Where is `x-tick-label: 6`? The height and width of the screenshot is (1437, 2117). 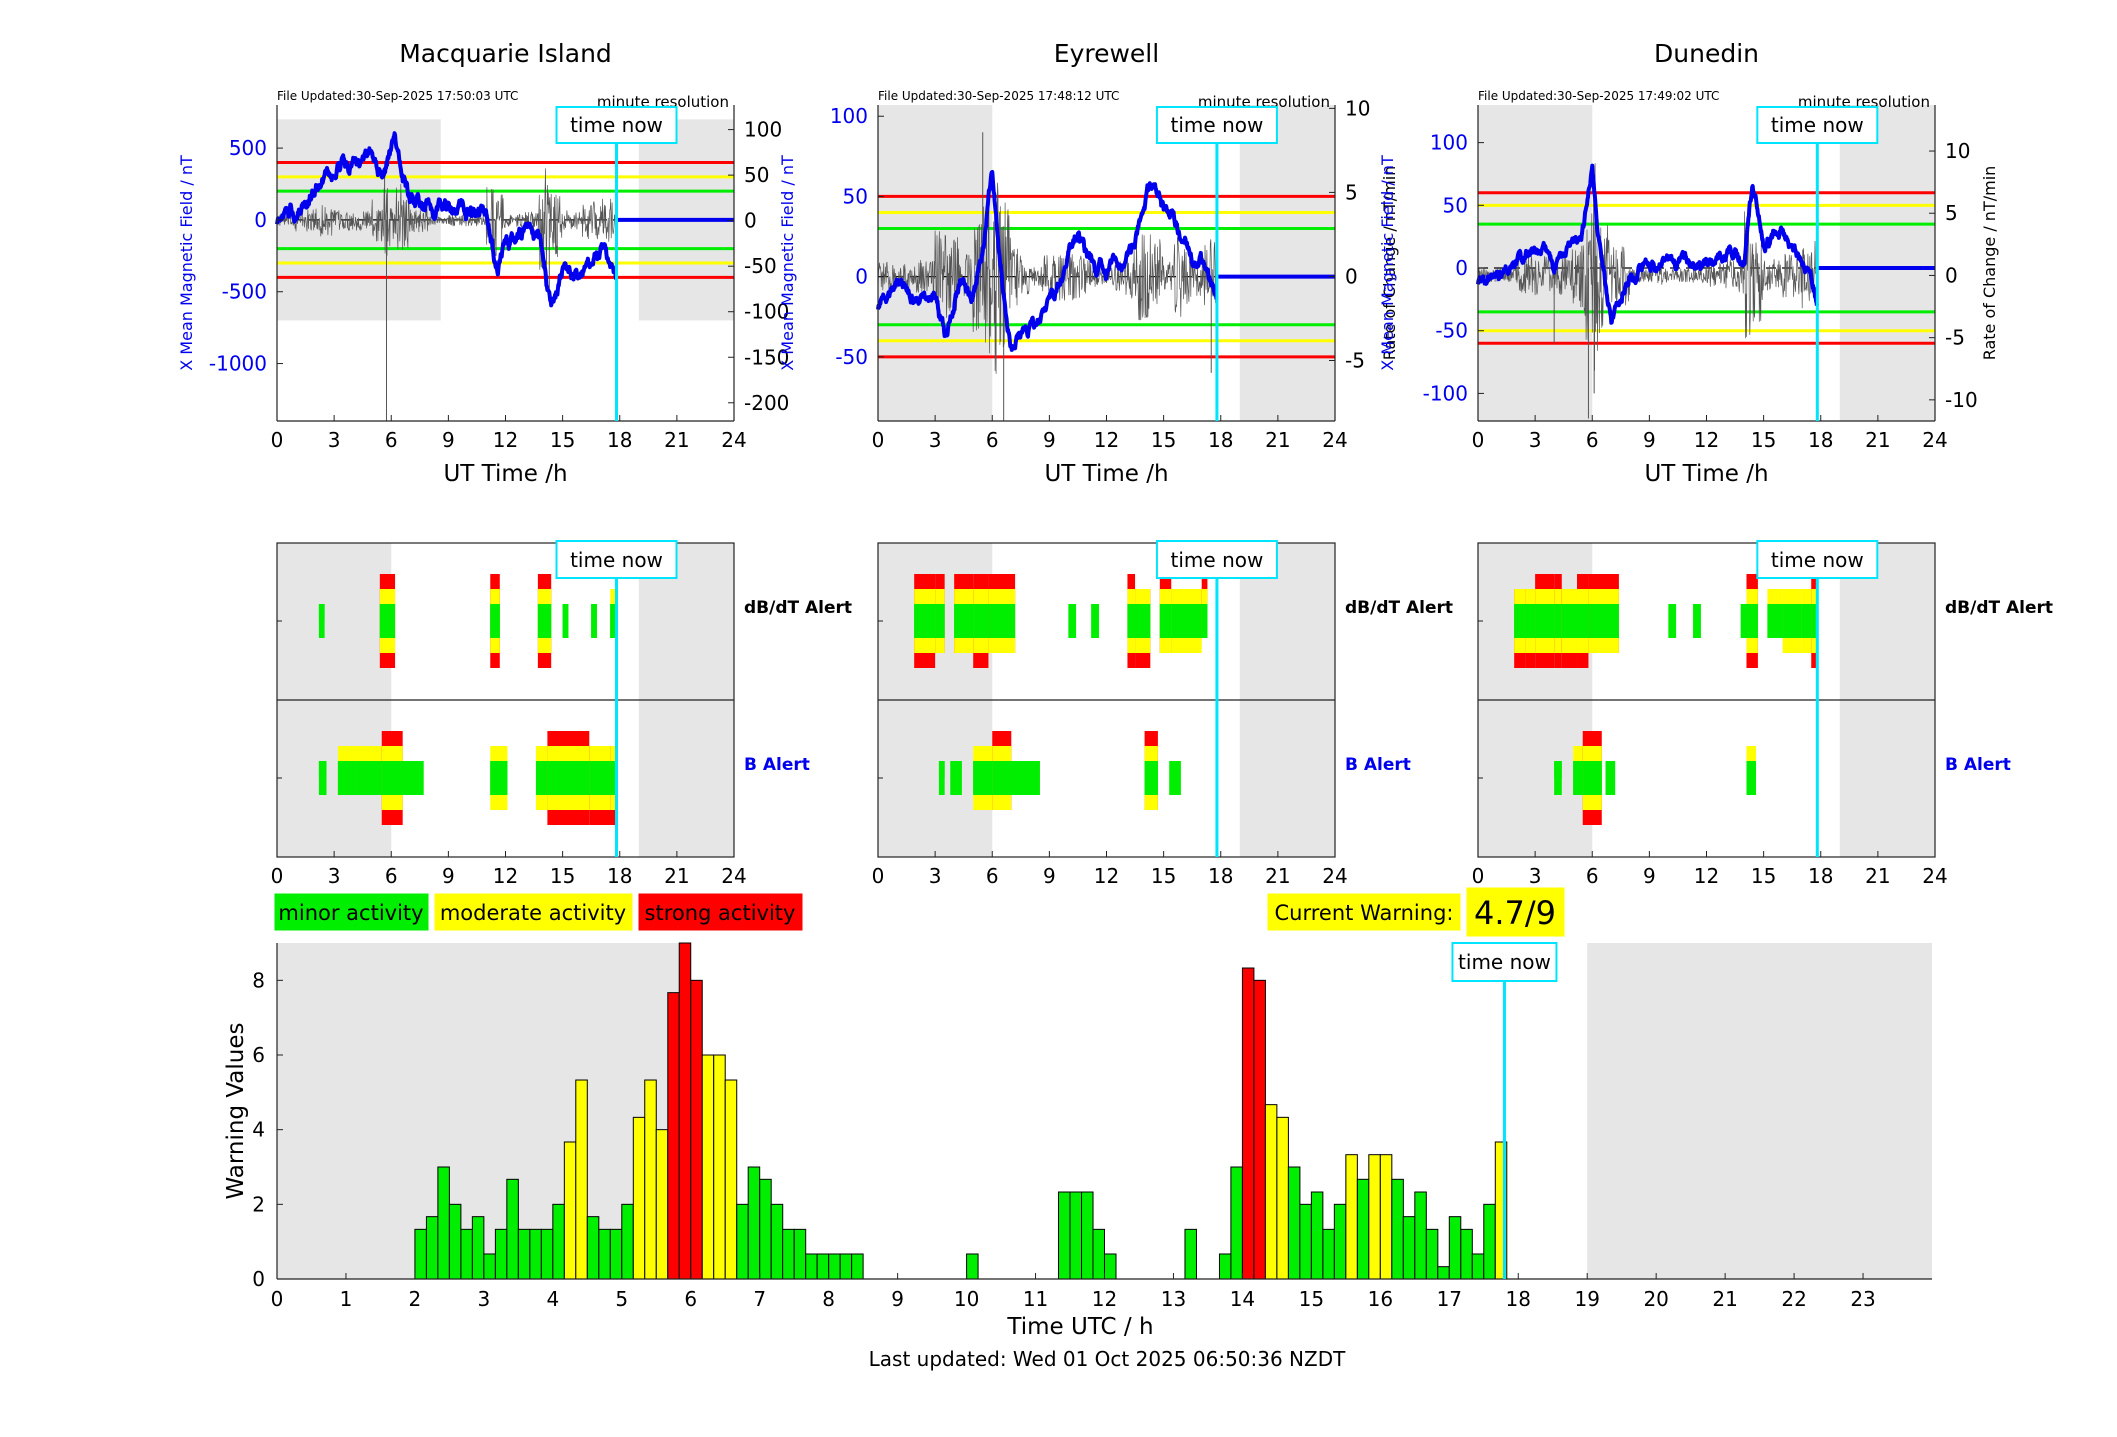 x-tick-label: 6 is located at coordinates (690, 1299).